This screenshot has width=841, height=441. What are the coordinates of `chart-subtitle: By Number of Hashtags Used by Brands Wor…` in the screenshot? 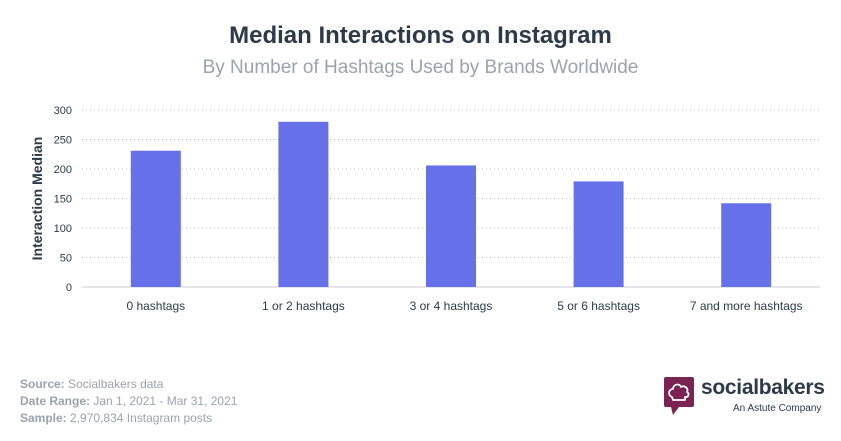 It's located at (420, 67).